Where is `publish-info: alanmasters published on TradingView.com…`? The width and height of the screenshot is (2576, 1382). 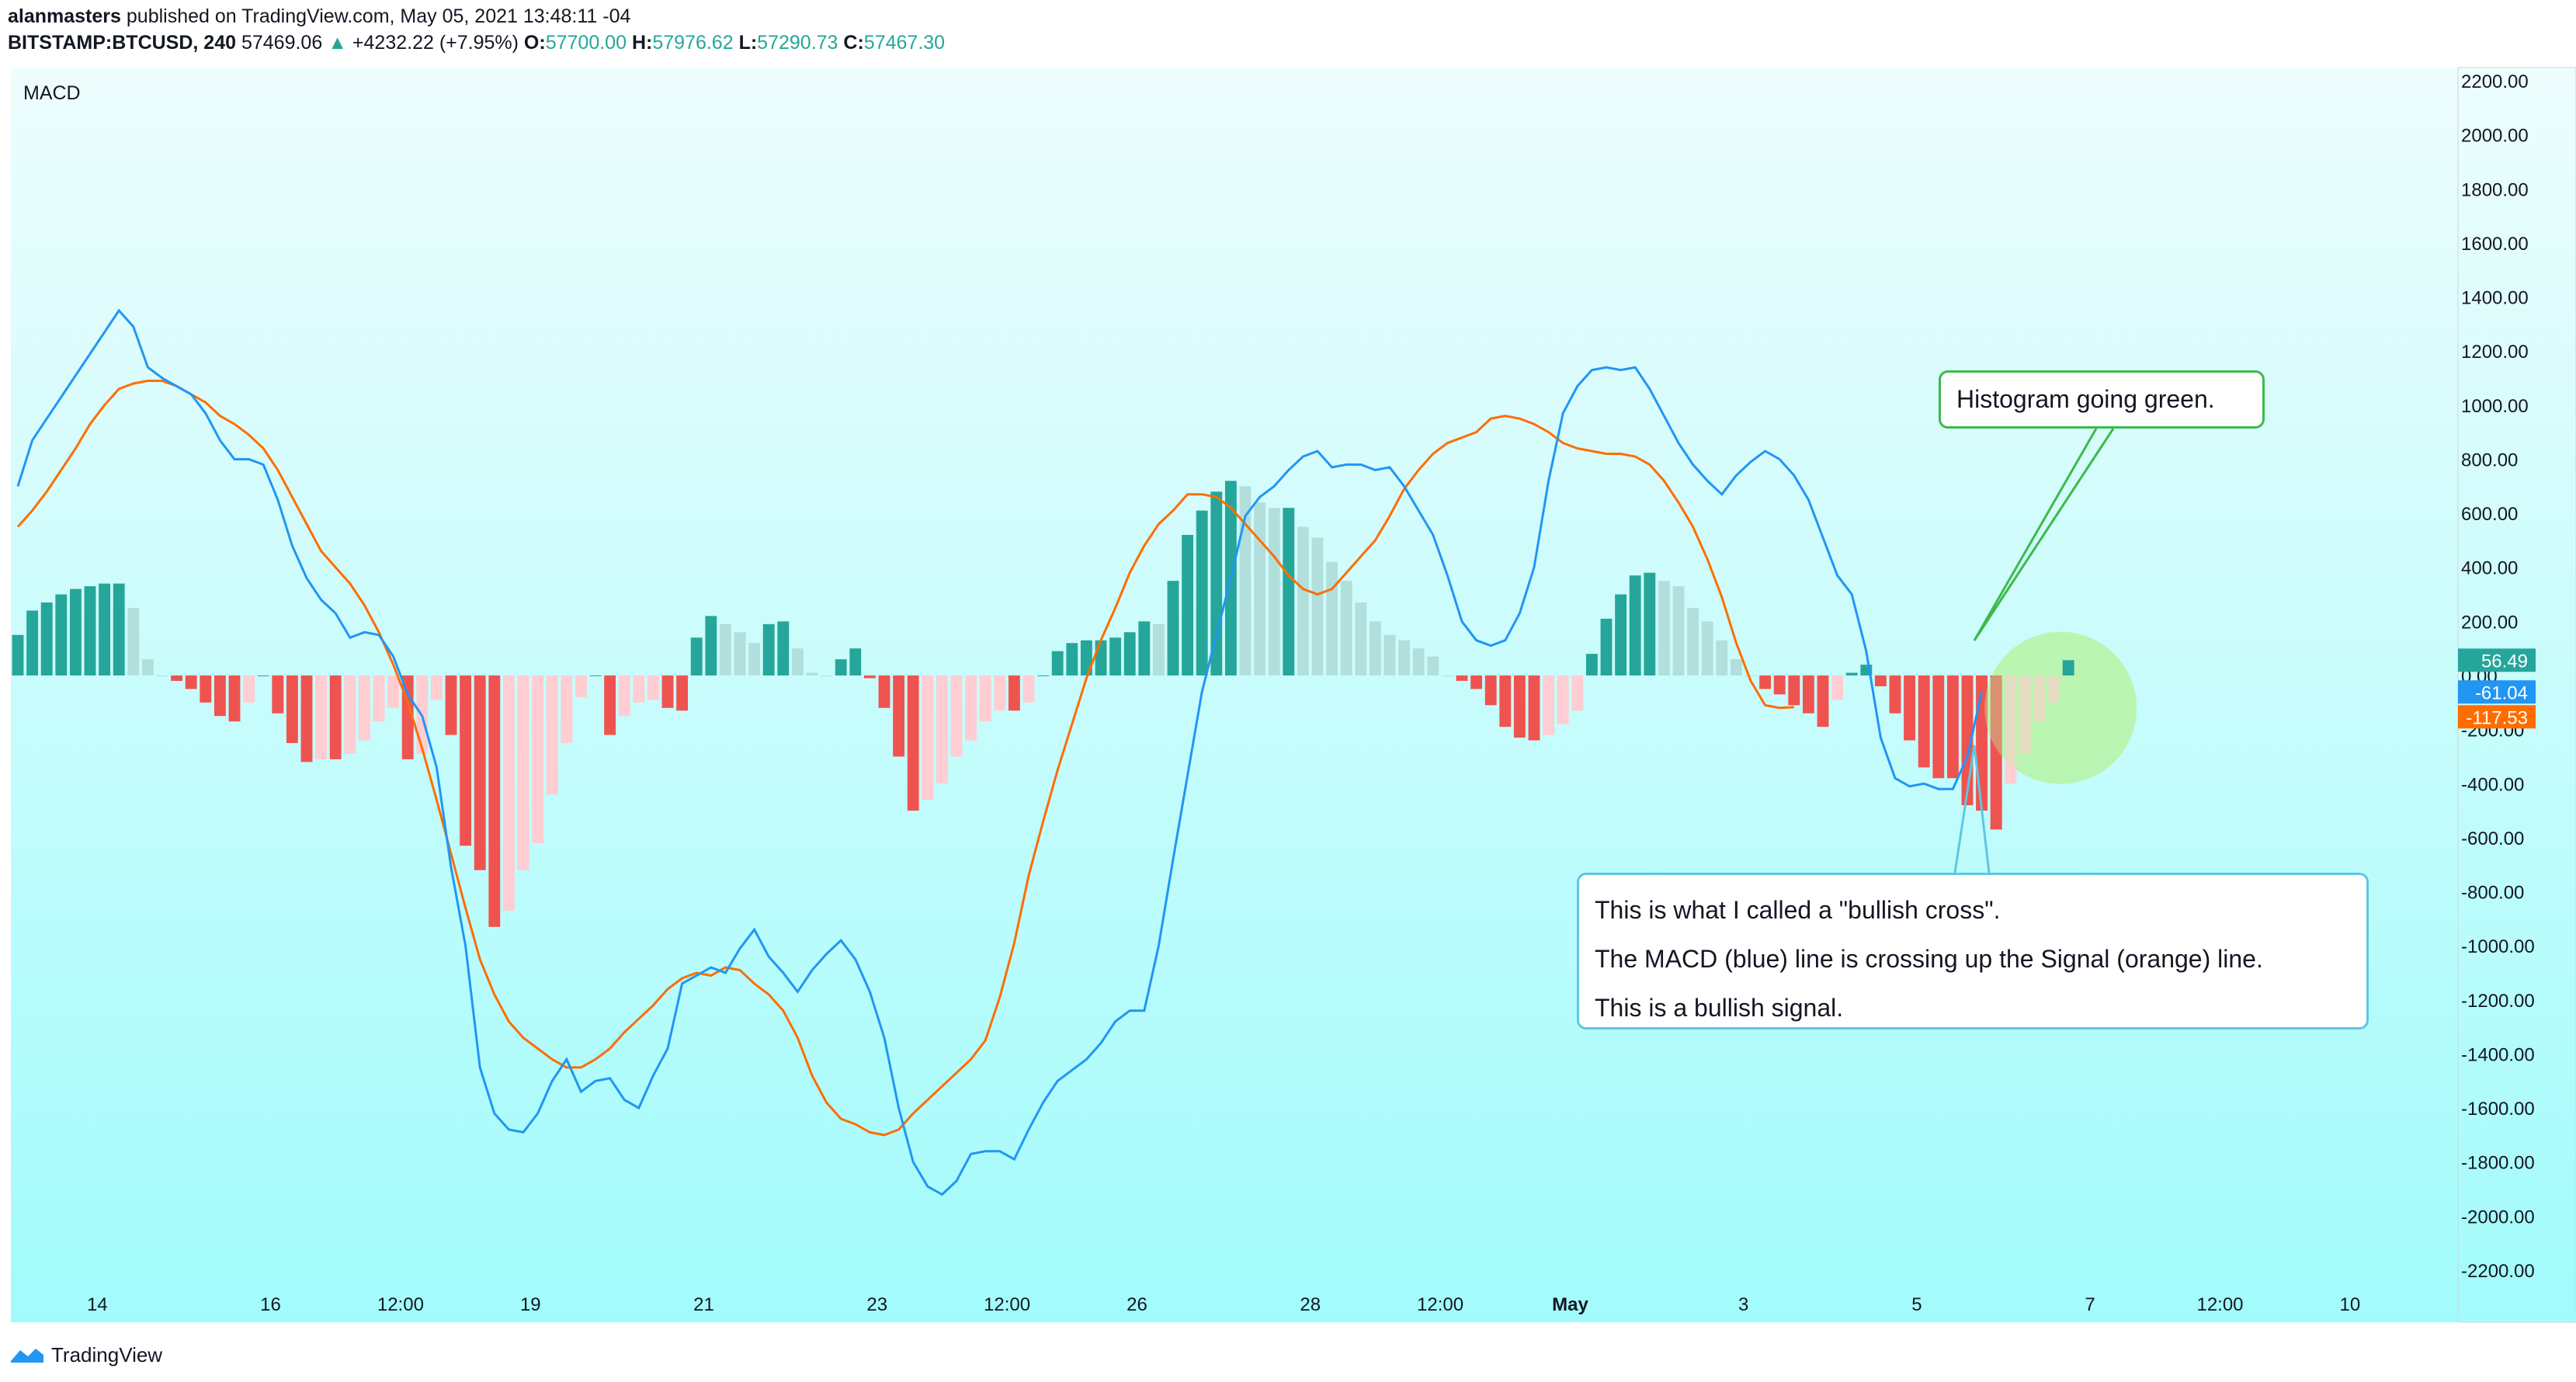
publish-info: alanmasters published on TradingView.com… is located at coordinates (319, 16).